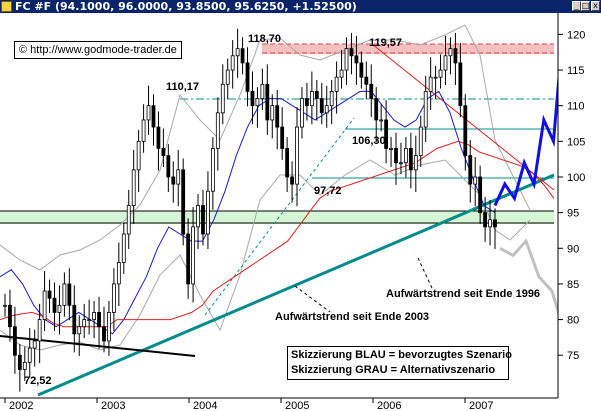 Image resolution: width=601 pixels, height=411 pixels. What do you see at coordinates (98, 346) in the screenshot?
I see `downtrend-2002-line` at bounding box center [98, 346].